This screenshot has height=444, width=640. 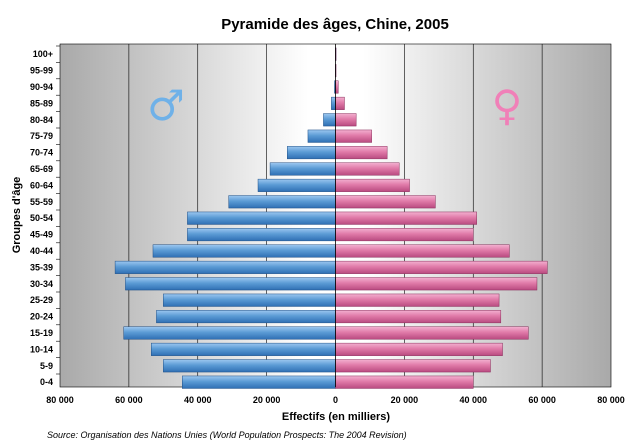 What do you see at coordinates (41, 136) in the screenshot?
I see `y-tick-label: 75-79` at bounding box center [41, 136].